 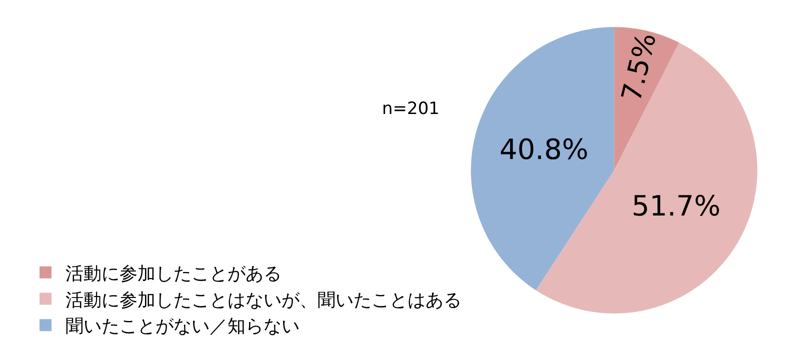 I want to click on legend-label: 活動に参加したことがある, so click(x=174, y=273).